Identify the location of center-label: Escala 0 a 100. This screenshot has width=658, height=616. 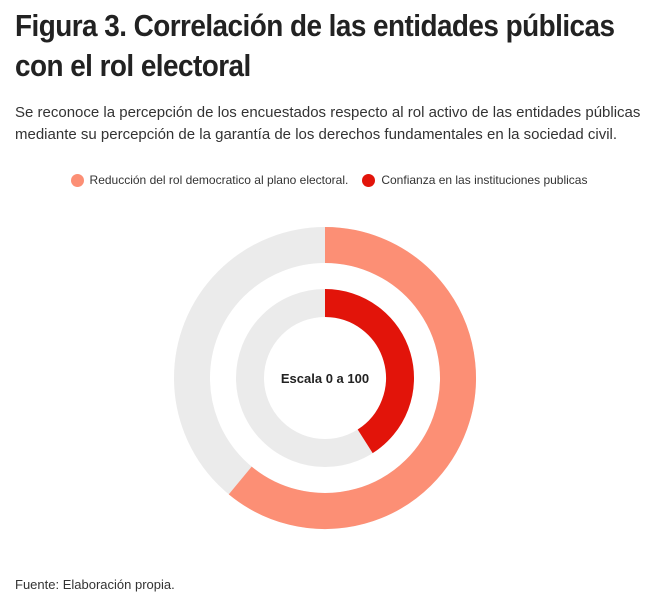
(325, 378).